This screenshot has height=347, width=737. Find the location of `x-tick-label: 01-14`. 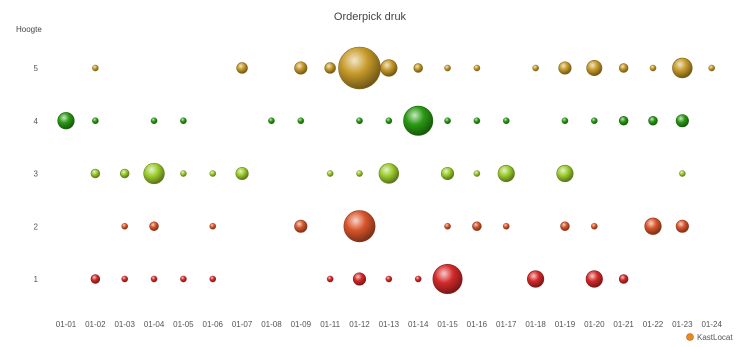

x-tick-label: 01-14 is located at coordinates (418, 324).